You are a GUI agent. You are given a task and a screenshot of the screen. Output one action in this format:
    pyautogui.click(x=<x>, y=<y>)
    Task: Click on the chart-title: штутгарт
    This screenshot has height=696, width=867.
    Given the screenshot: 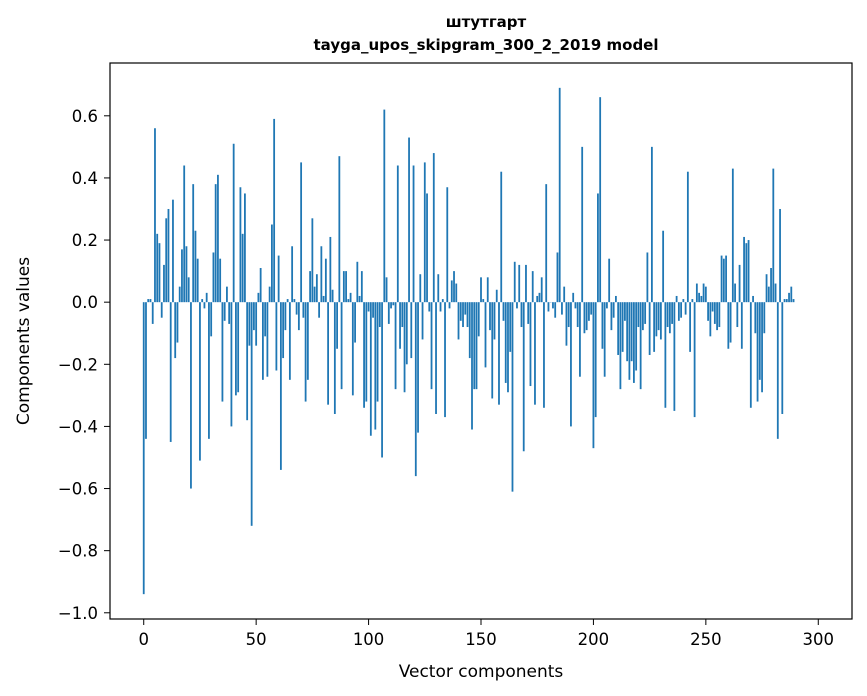 What is the action you would take?
    pyautogui.click(x=486, y=22)
    